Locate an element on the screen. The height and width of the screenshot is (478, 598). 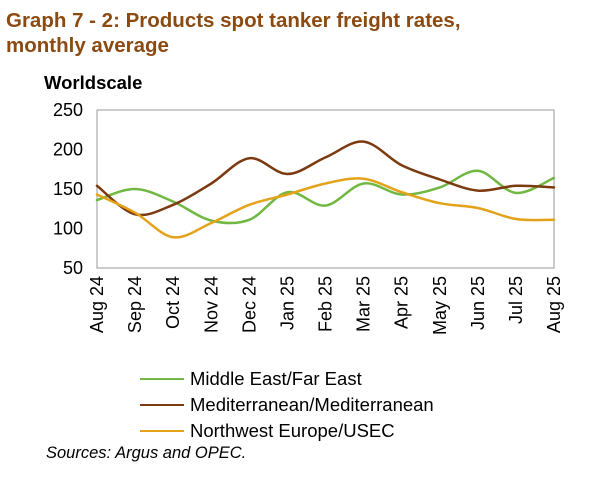
y-tick-label: 250 is located at coordinates (68, 110).